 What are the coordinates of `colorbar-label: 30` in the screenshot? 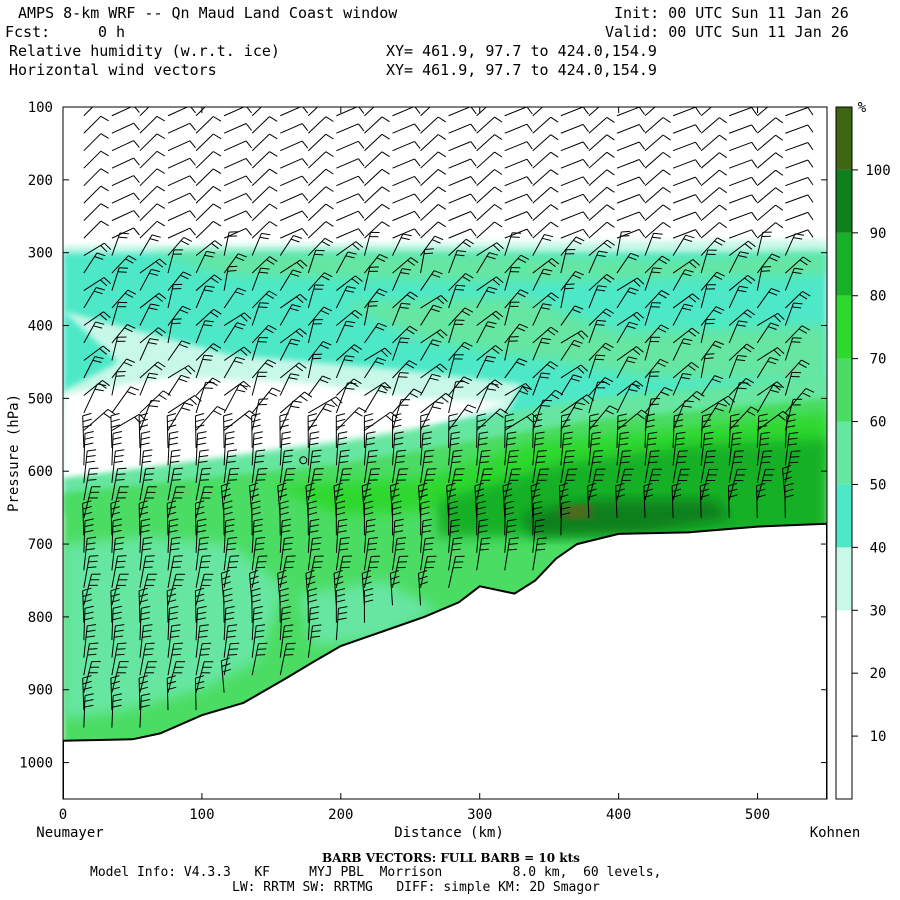 It's located at (878, 611).